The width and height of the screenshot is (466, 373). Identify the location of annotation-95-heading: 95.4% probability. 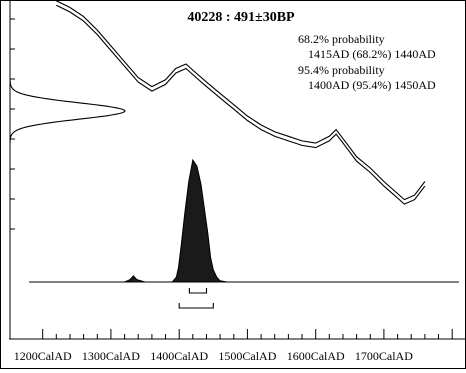
(341, 70).